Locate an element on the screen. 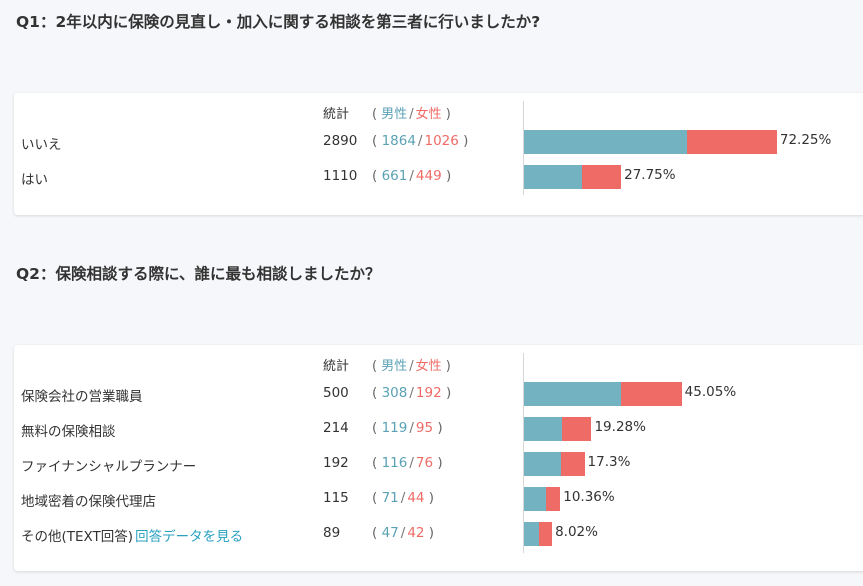 This screenshot has height=586, width=863. male-count: 308 is located at coordinates (394, 393).